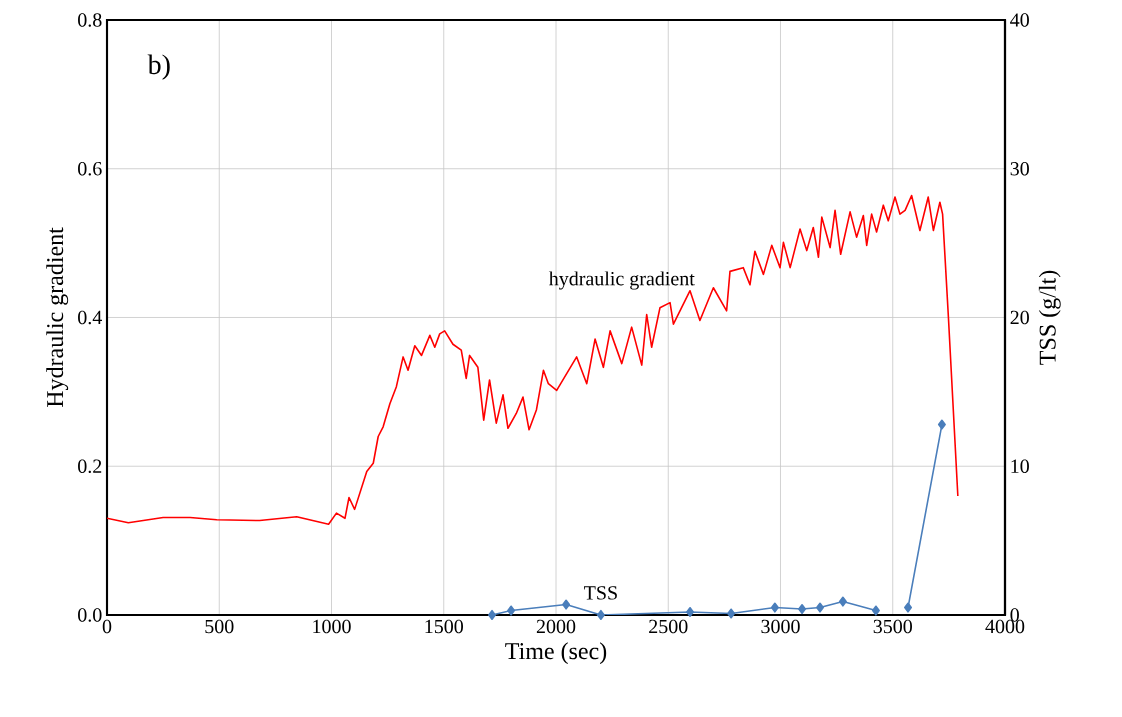  What do you see at coordinates (158, 67) in the screenshot?
I see `annotation: b)` at bounding box center [158, 67].